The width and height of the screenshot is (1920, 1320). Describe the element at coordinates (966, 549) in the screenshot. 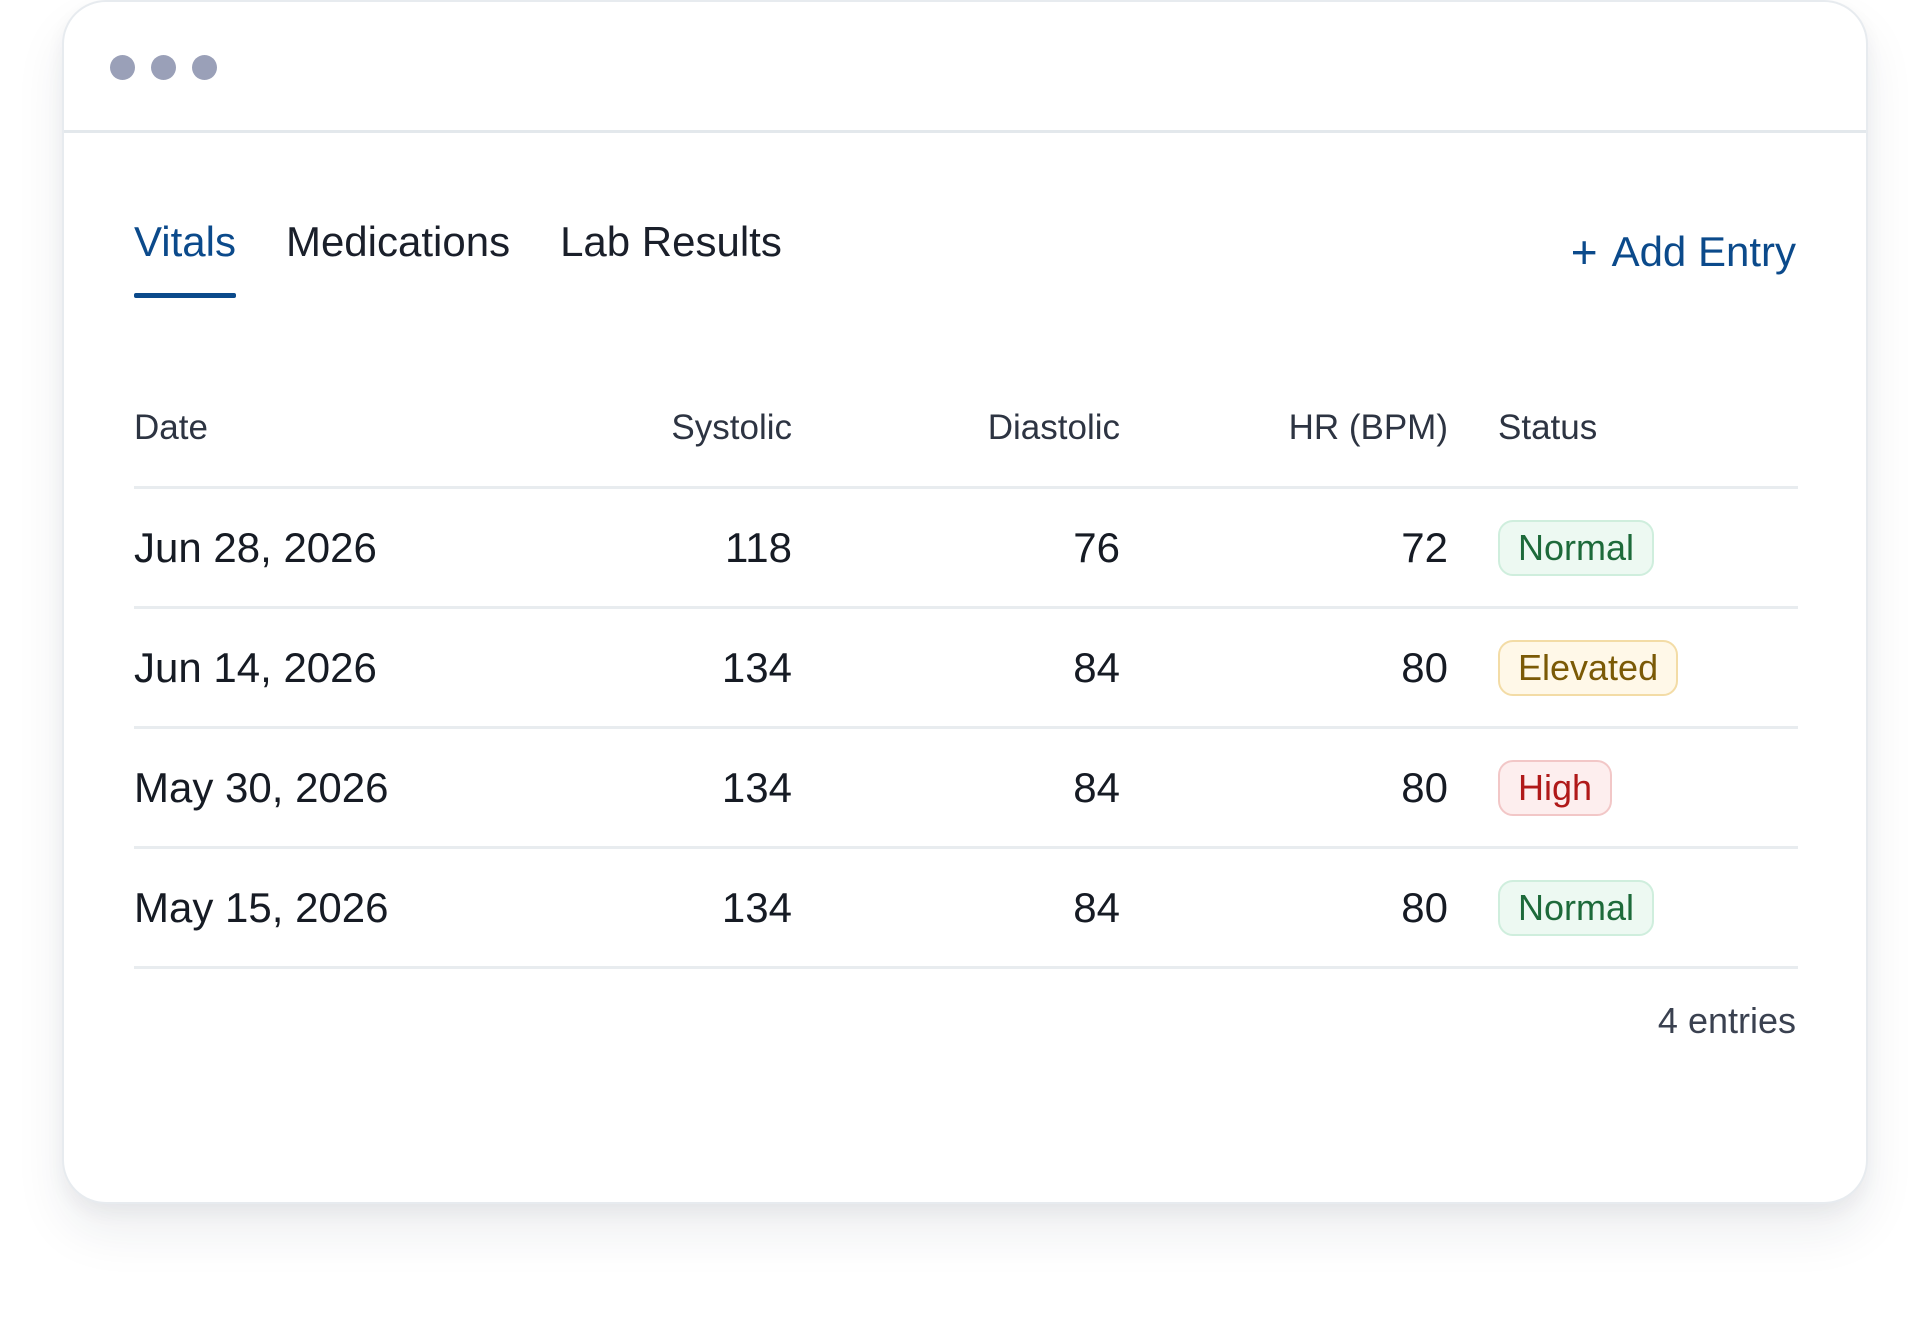

I see `table-row: Jun 28, 2026 118 76 72 Normal` at that location.